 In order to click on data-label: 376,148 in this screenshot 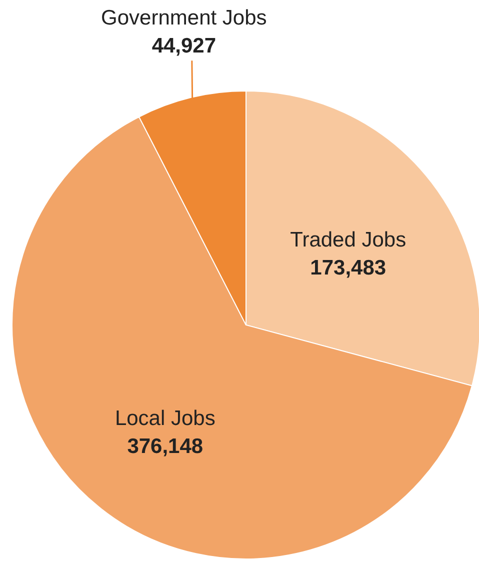, I will do `click(165, 446)`.